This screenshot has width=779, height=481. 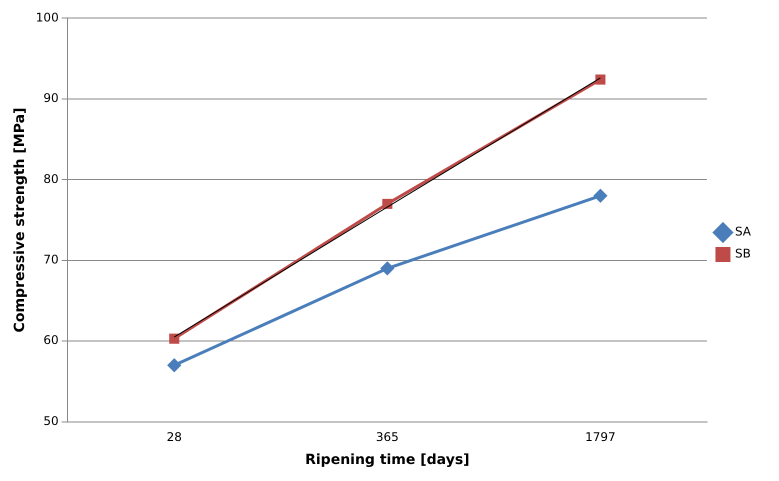 What do you see at coordinates (174, 437) in the screenshot?
I see `x-tick-label: 28` at bounding box center [174, 437].